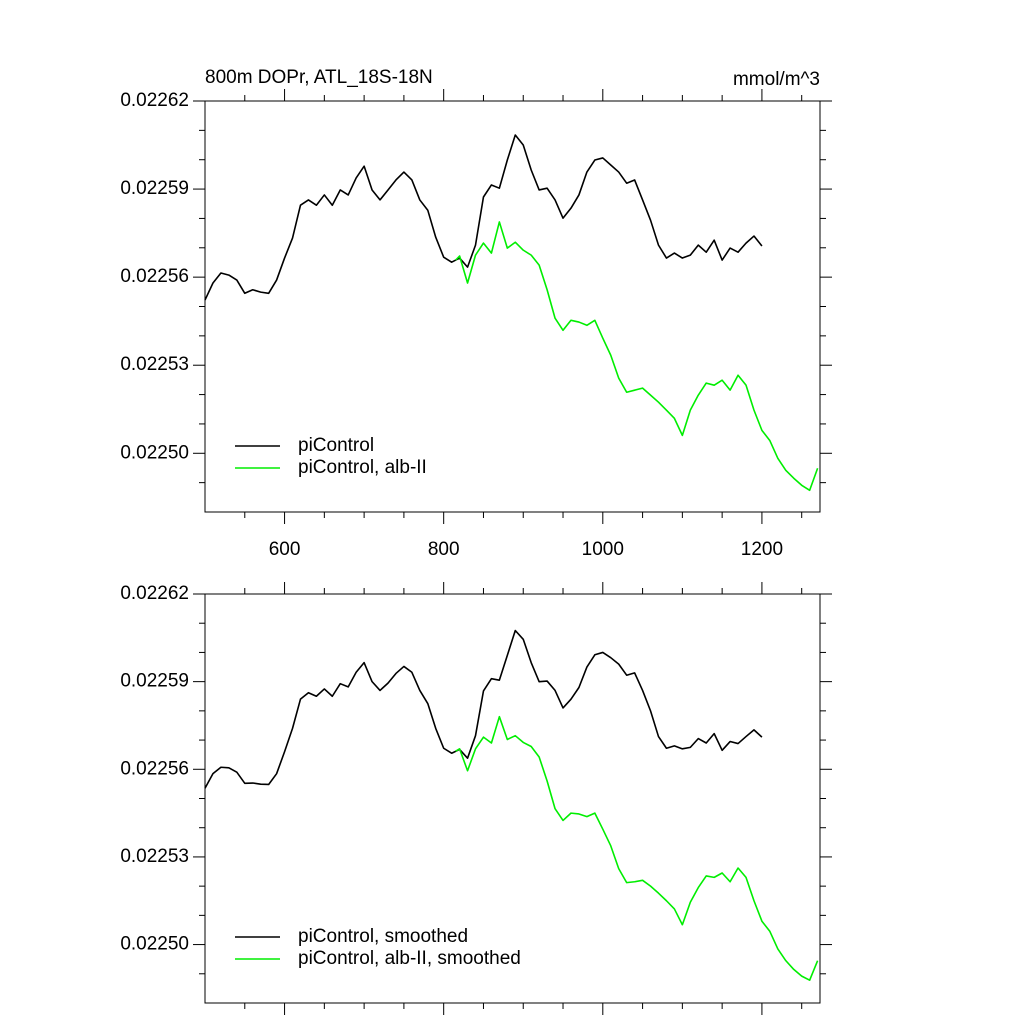 The height and width of the screenshot is (1024, 1024). Describe the element at coordinates (362, 467) in the screenshot. I see `legend-label: piControl, alb-II` at that location.